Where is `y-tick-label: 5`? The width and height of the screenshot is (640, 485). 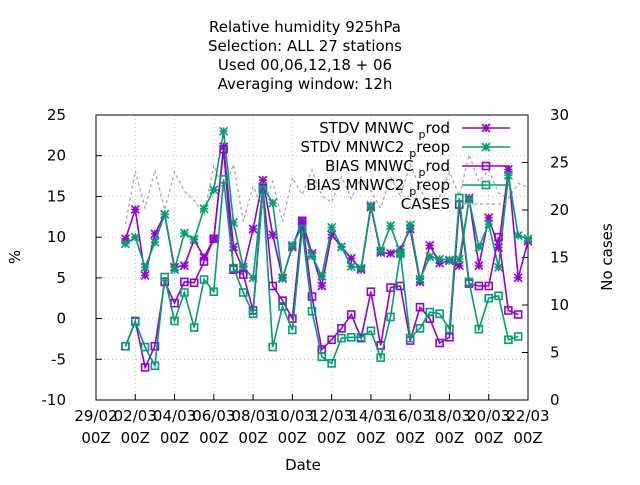 y-tick-label: 5 is located at coordinates (61, 278).